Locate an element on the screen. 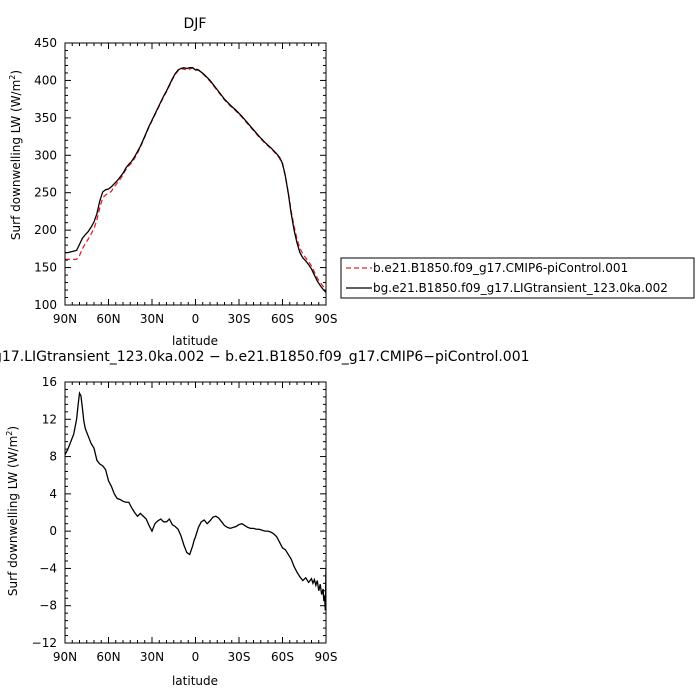 The width and height of the screenshot is (700, 700). bottom-y-tick-label: 16 is located at coordinates (49, 382).